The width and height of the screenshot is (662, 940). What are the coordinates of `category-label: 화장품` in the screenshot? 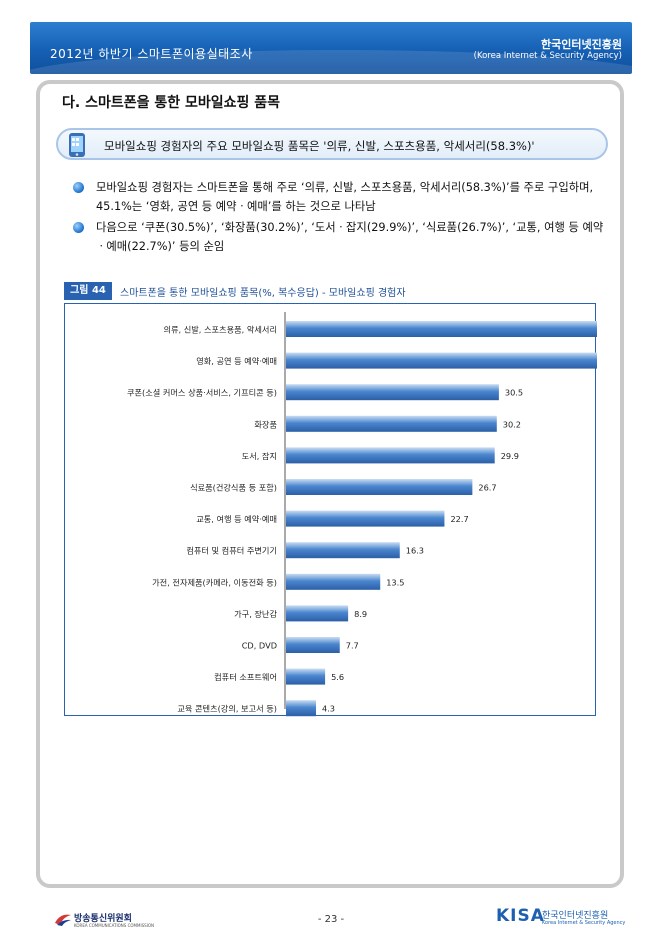 It's located at (265, 424).